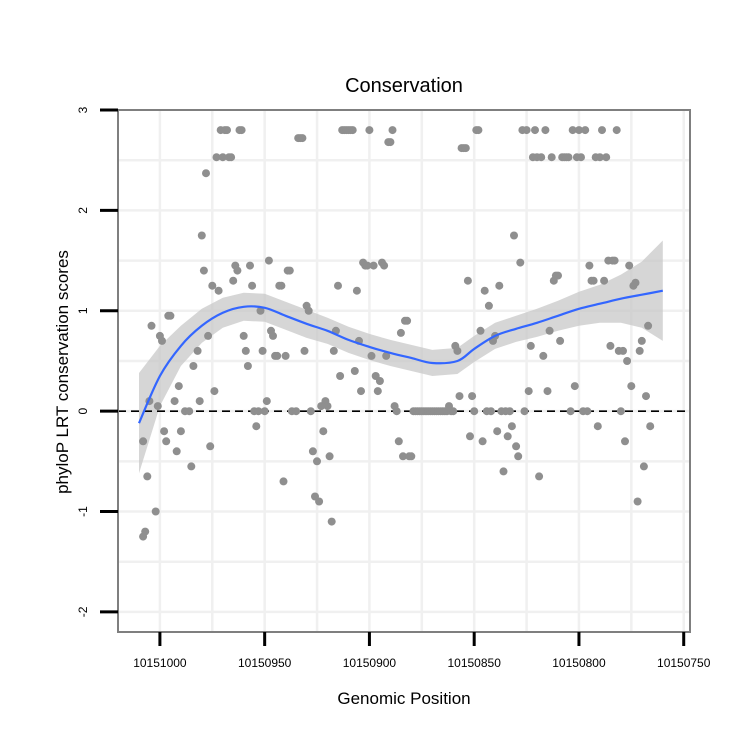 The height and width of the screenshot is (750, 750). Describe the element at coordinates (474, 663) in the screenshot. I see `x-tick-label: 10150850` at that location.